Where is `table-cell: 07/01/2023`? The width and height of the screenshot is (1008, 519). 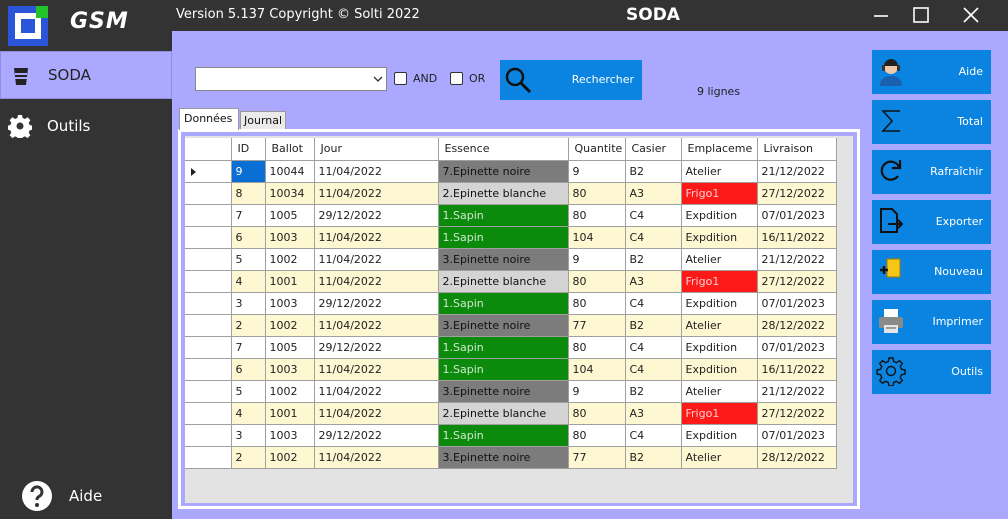 table-cell: 07/01/2023 is located at coordinates (797, 303).